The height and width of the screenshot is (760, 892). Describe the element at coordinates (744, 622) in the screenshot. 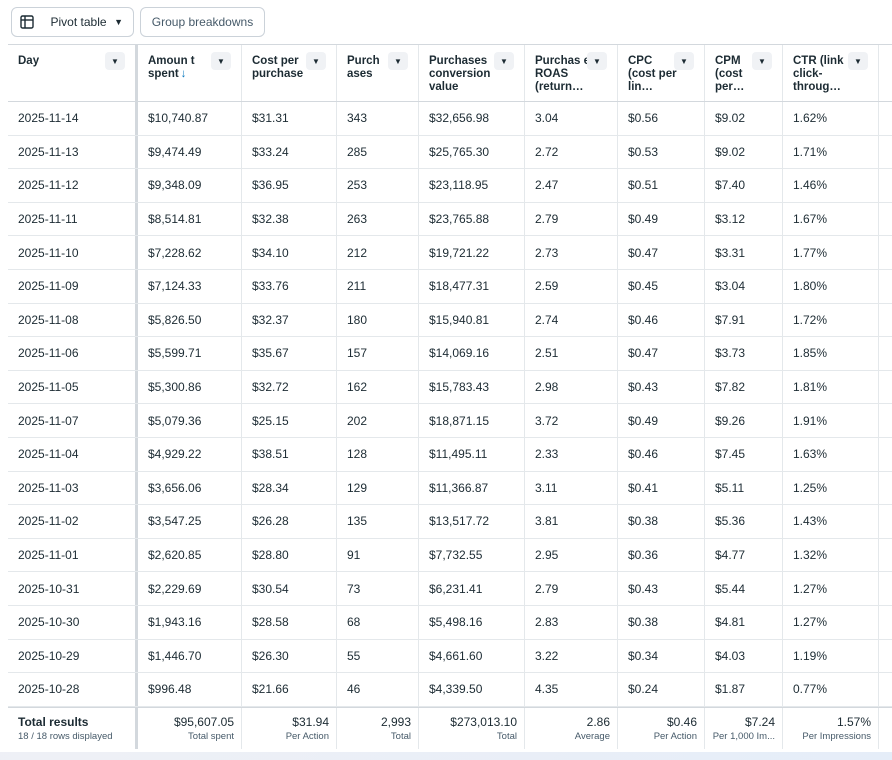

I see `metric-cell: $4.81` at that location.